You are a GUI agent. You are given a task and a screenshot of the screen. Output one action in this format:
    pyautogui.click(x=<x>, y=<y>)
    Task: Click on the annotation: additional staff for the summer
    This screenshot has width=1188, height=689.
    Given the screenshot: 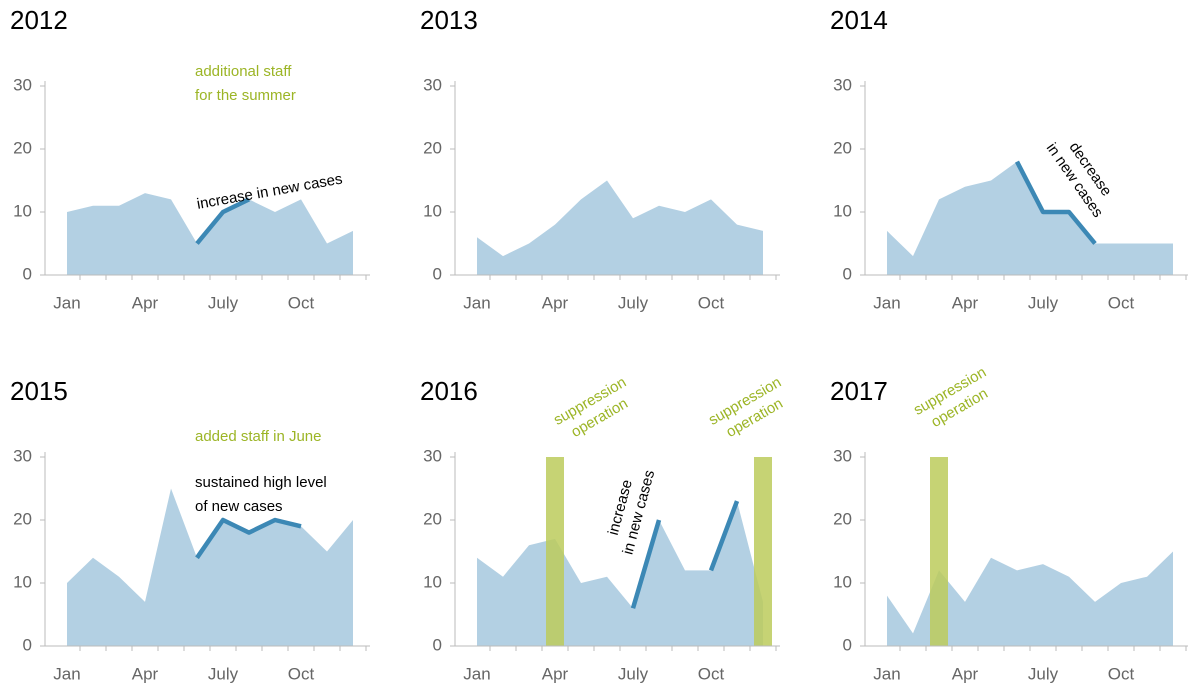 What is the action you would take?
    pyautogui.click(x=245, y=83)
    